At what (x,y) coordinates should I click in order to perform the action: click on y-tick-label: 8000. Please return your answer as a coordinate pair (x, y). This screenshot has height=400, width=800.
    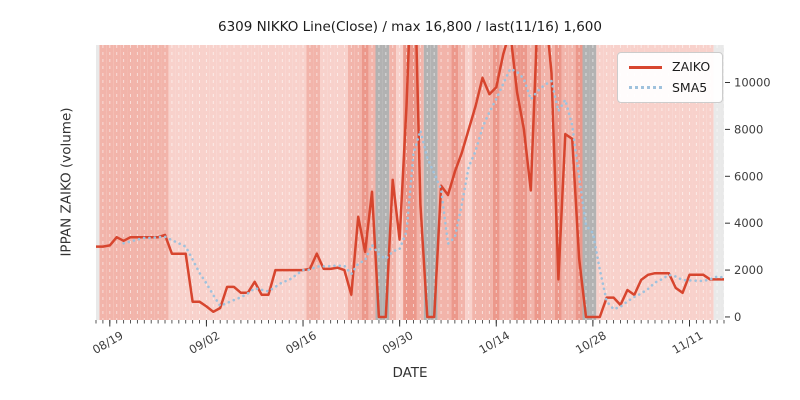
    Looking at the image, I should click on (748, 129).